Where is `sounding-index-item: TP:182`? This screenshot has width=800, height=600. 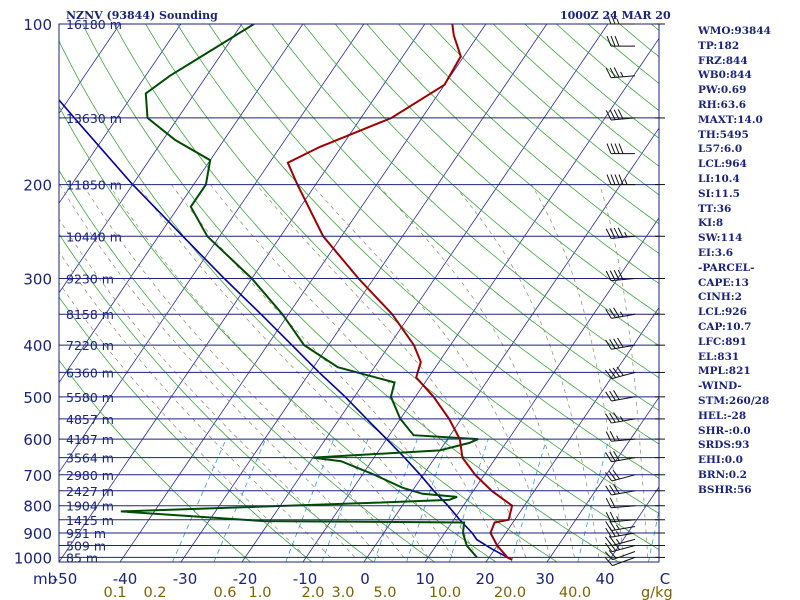 sounding-index-item: TP:182 is located at coordinates (719, 45).